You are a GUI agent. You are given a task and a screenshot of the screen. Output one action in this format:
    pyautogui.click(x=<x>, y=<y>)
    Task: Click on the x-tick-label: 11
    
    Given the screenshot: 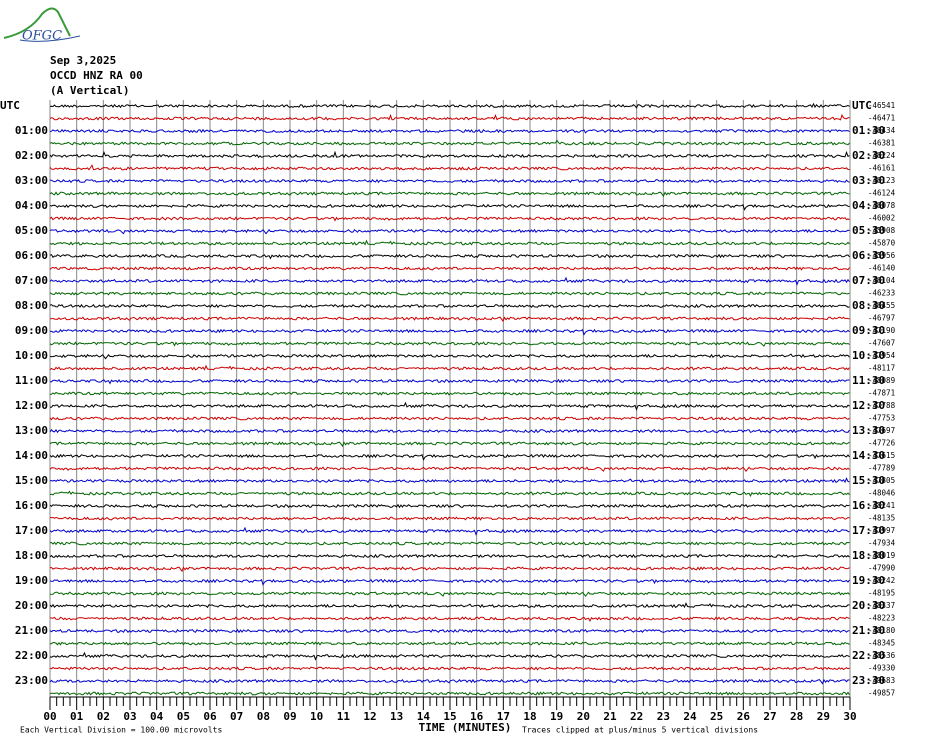 What is the action you would take?
    pyautogui.click(x=344, y=716)
    